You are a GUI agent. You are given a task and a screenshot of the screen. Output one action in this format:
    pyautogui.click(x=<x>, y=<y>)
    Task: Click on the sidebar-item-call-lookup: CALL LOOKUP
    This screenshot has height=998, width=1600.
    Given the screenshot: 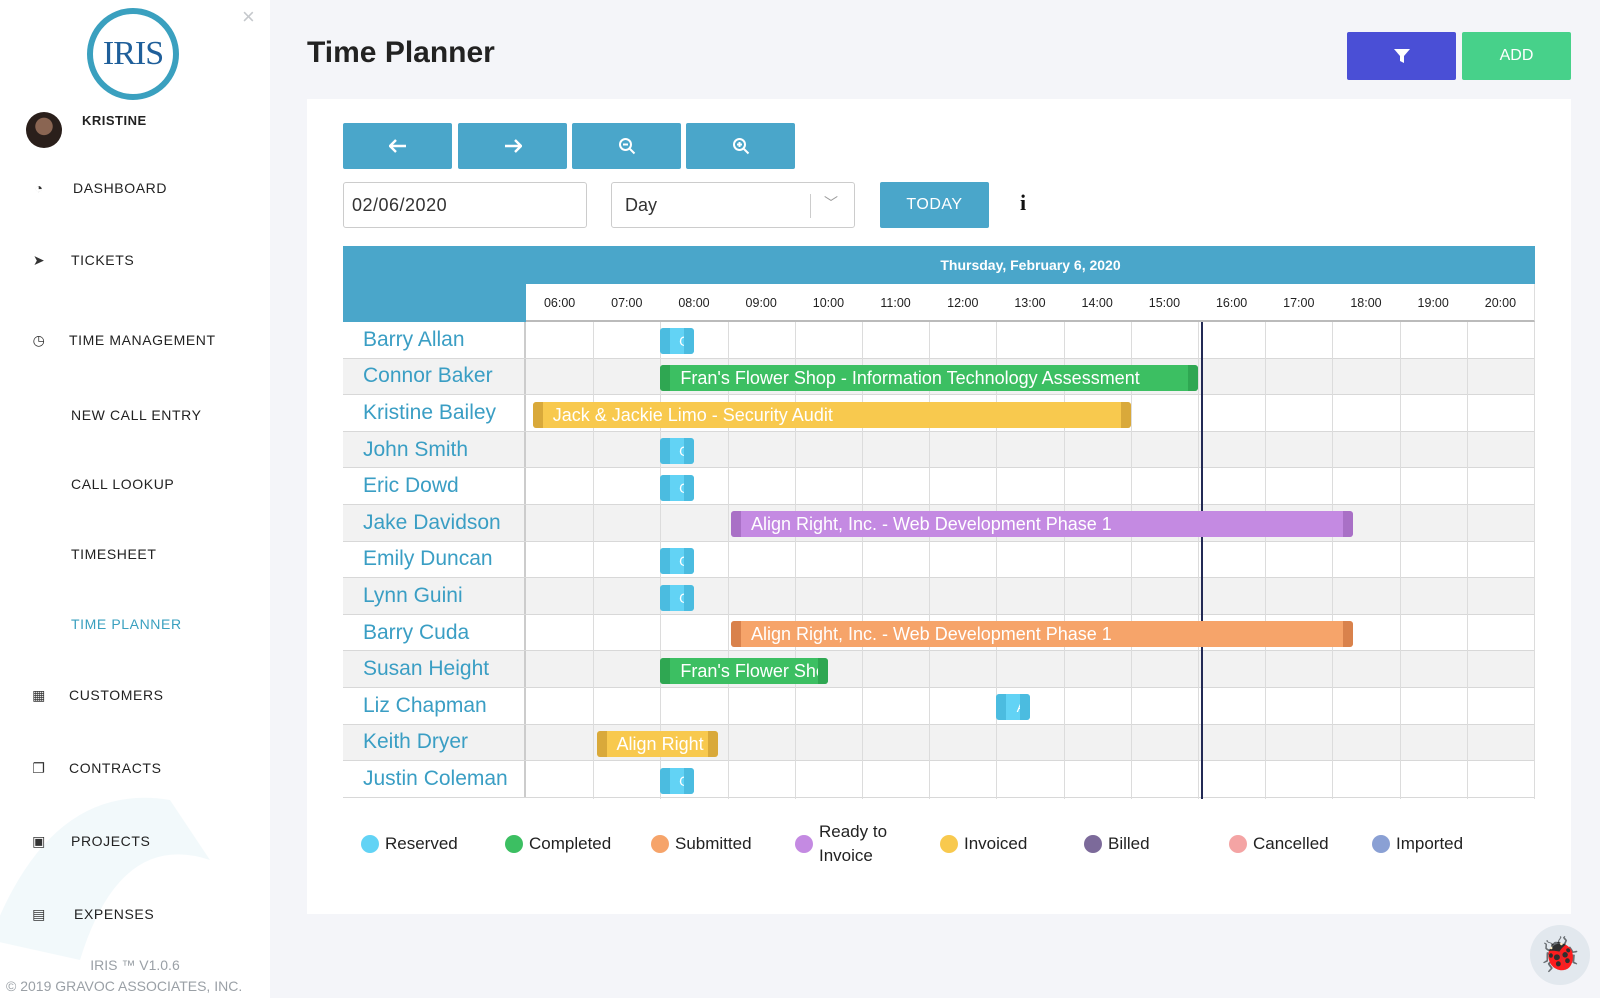 What is the action you would take?
    pyautogui.click(x=135, y=484)
    